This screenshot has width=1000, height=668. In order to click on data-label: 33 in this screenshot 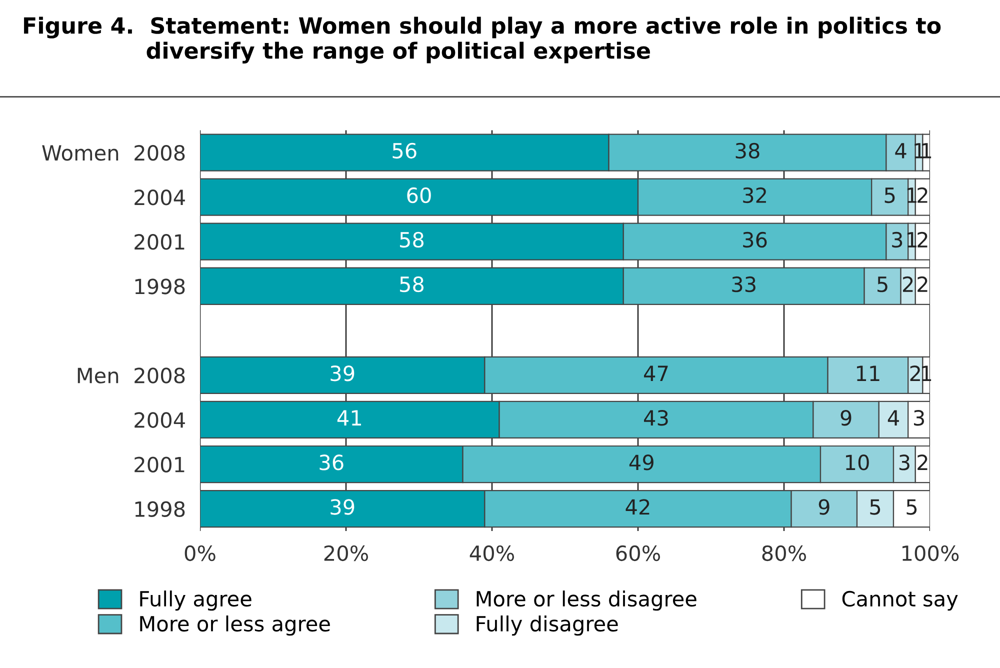, I will do `click(744, 284)`.